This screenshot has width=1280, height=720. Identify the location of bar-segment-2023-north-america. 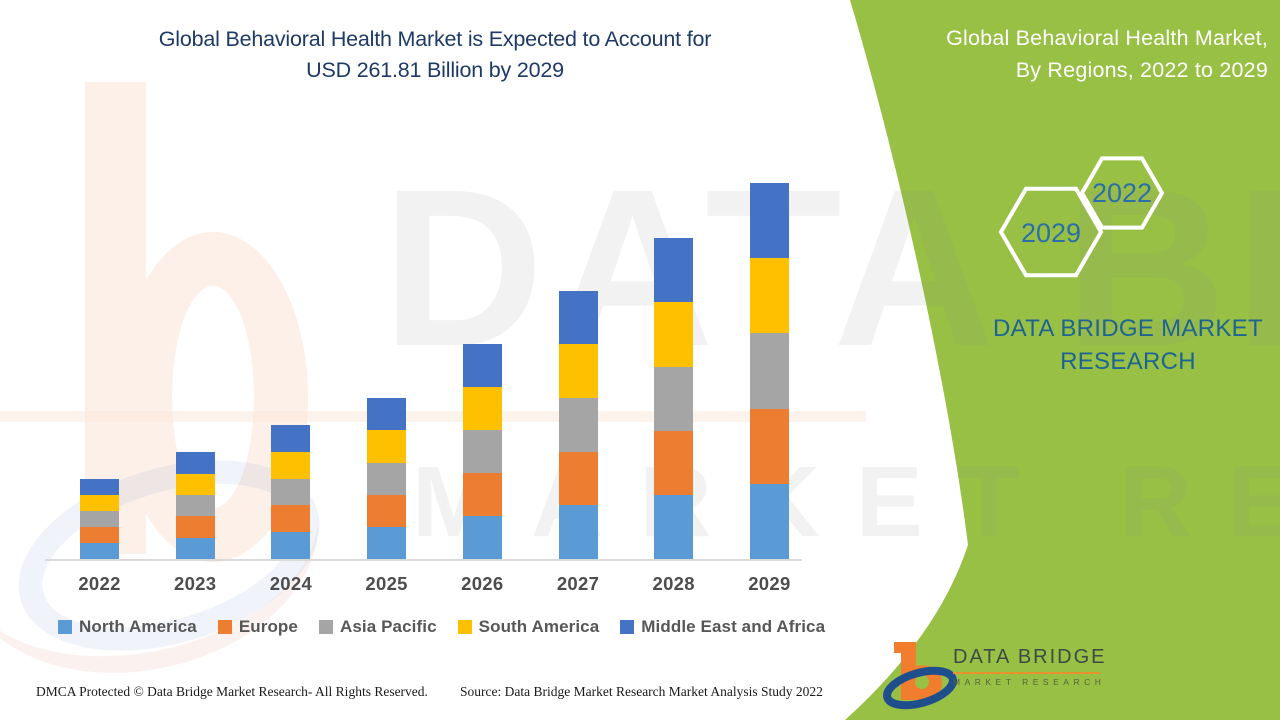
(195, 548).